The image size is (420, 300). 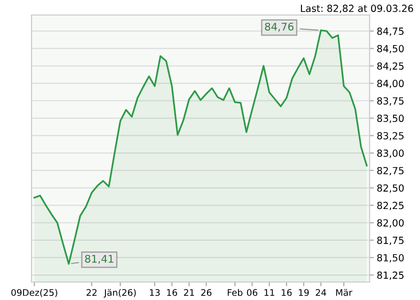 I want to click on x-tick-label: 21, so click(x=189, y=292).